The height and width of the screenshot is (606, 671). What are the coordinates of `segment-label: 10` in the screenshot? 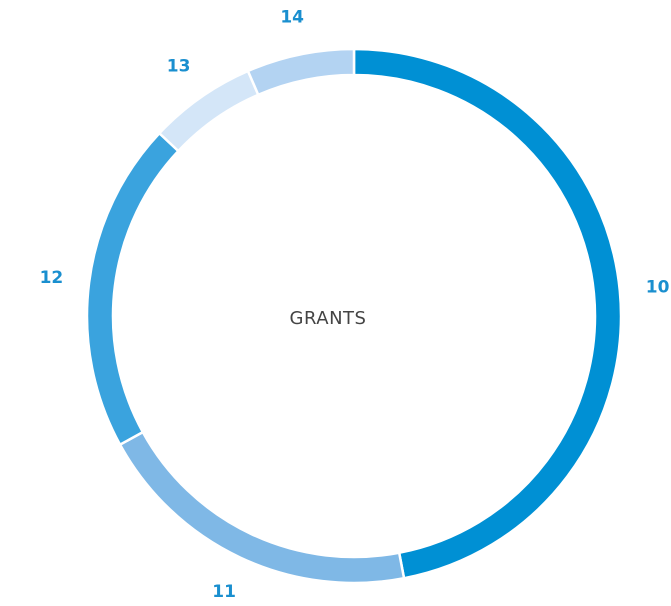 It's located at (658, 287).